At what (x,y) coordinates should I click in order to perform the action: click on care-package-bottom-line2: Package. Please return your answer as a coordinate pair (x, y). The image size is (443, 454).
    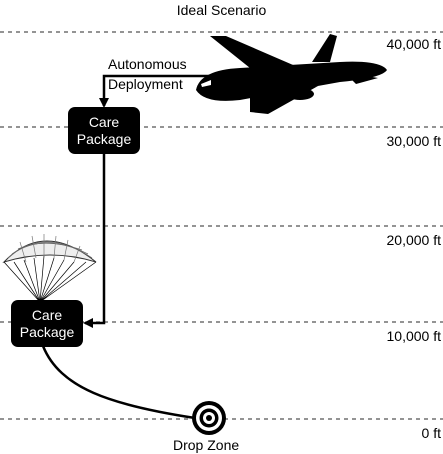
    Looking at the image, I should click on (47, 332).